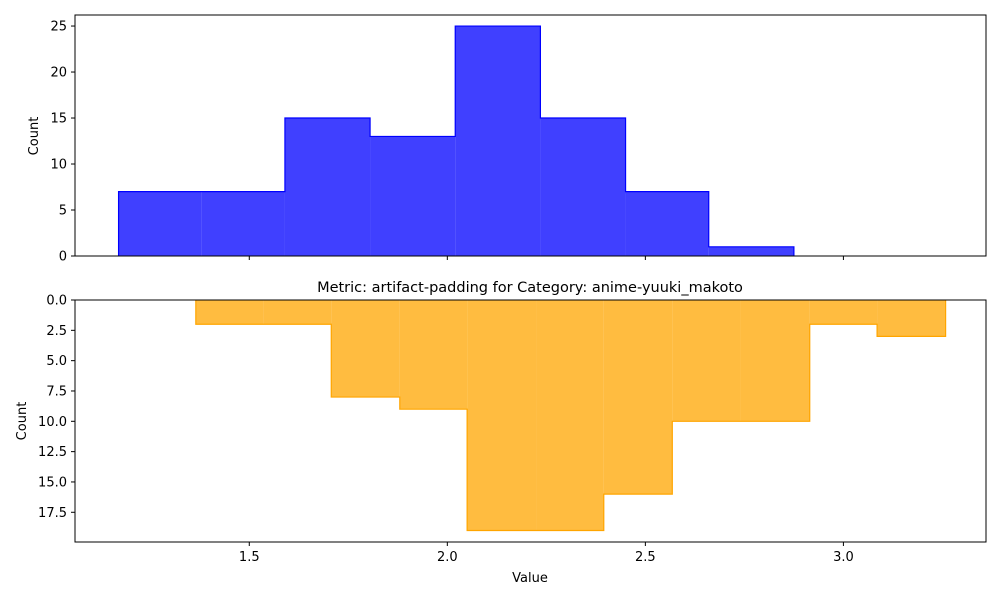  I want to click on y-tick-label: 25, so click(58, 27).